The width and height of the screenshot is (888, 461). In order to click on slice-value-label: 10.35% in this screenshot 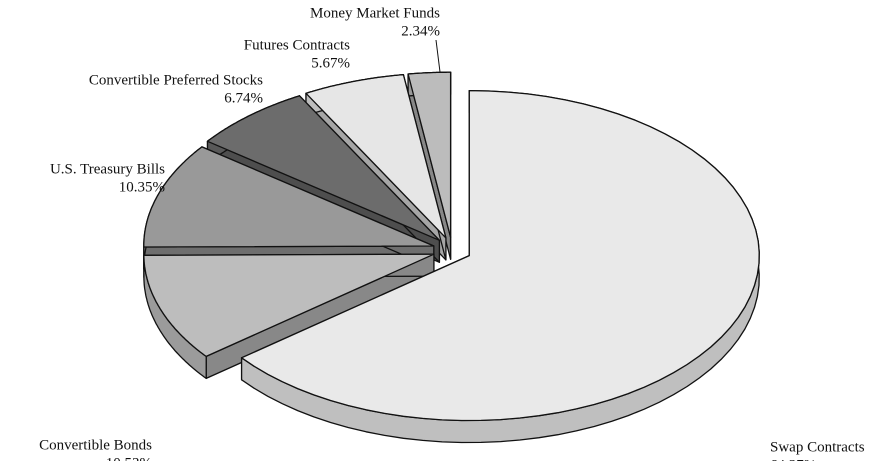, I will do `click(142, 187)`.